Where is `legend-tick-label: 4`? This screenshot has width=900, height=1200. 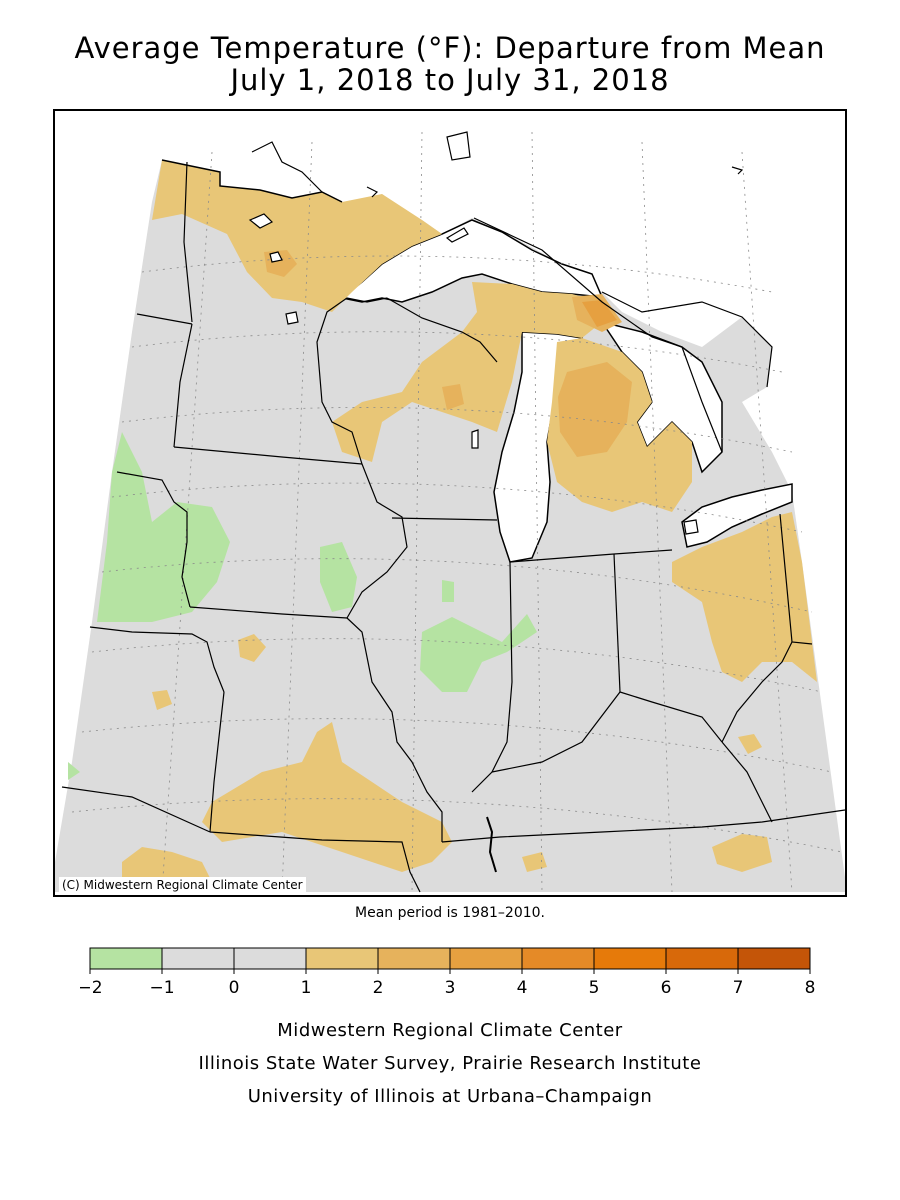
legend-tick-label: 4 is located at coordinates (522, 988).